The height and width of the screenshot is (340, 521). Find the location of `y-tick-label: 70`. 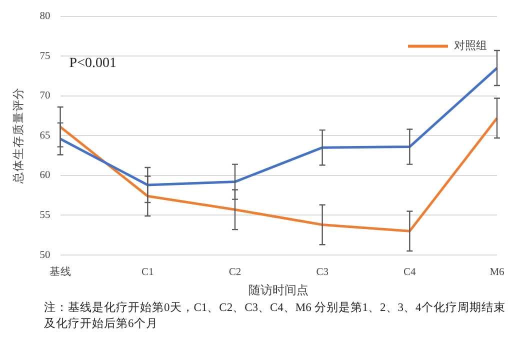

y-tick-label: 70 is located at coordinates (45, 96).